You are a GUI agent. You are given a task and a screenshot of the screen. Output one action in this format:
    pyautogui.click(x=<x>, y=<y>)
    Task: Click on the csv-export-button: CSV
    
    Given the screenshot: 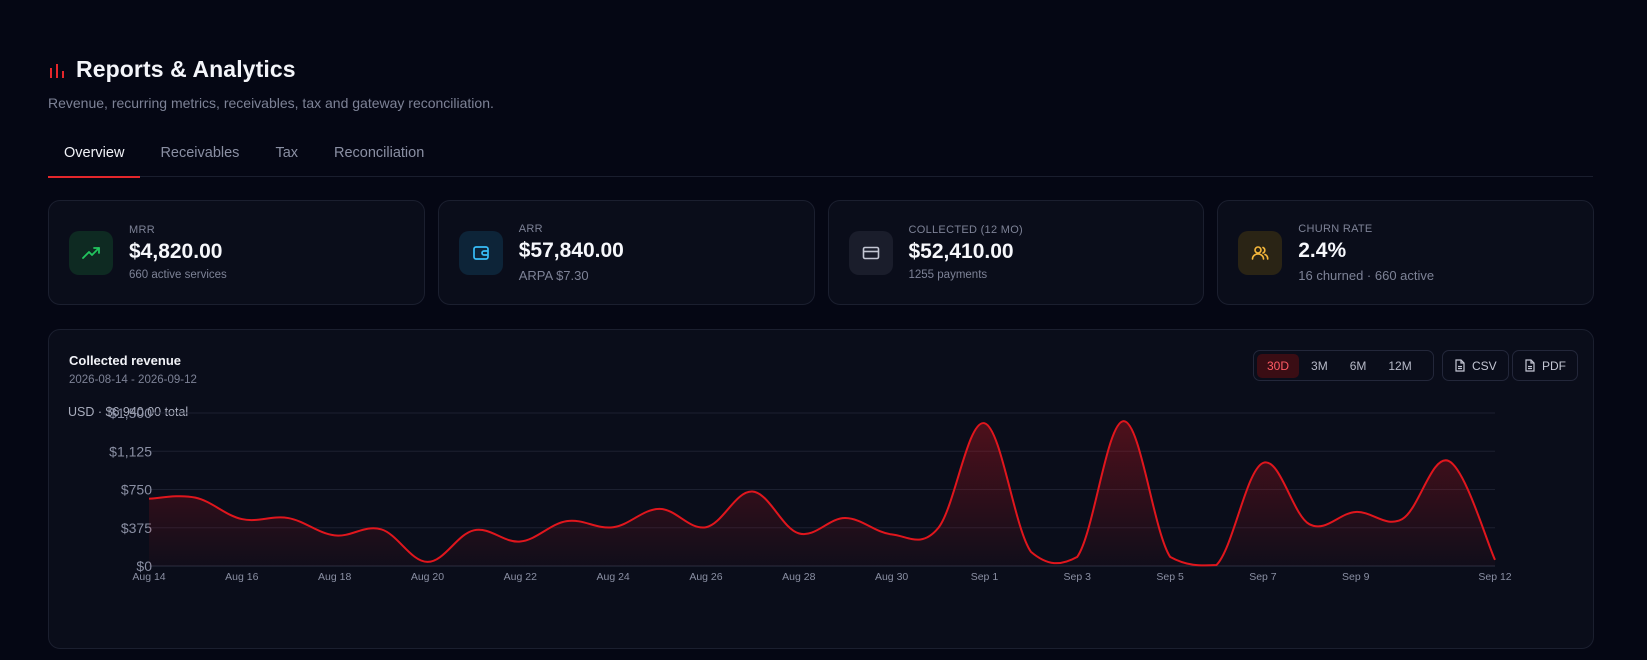 What is the action you would take?
    pyautogui.click(x=1475, y=365)
    